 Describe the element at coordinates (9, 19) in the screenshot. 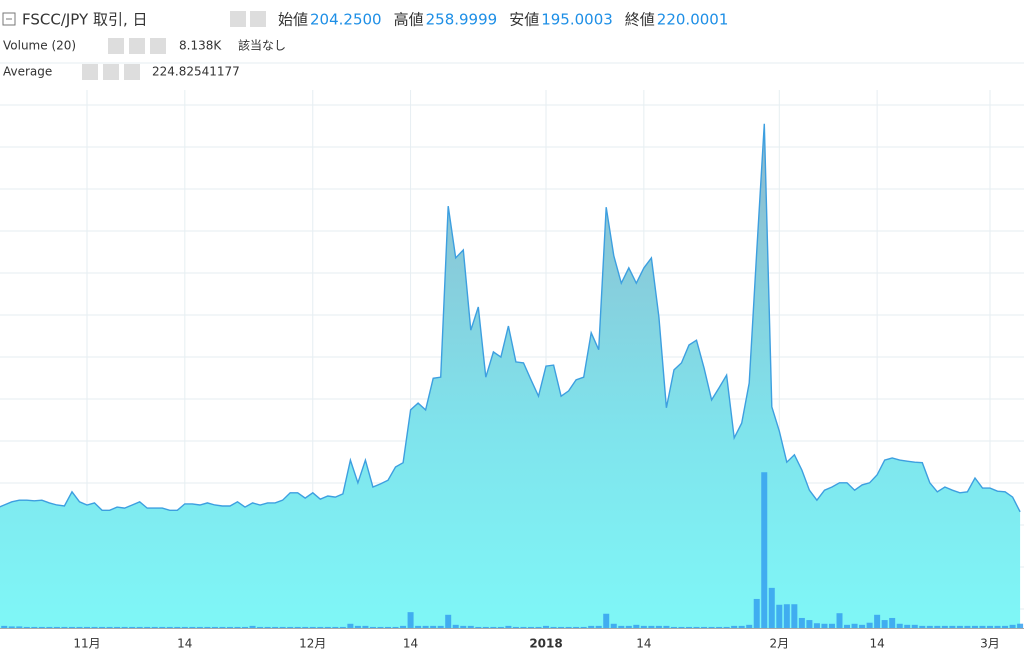

I see `collapse-icon` at that location.